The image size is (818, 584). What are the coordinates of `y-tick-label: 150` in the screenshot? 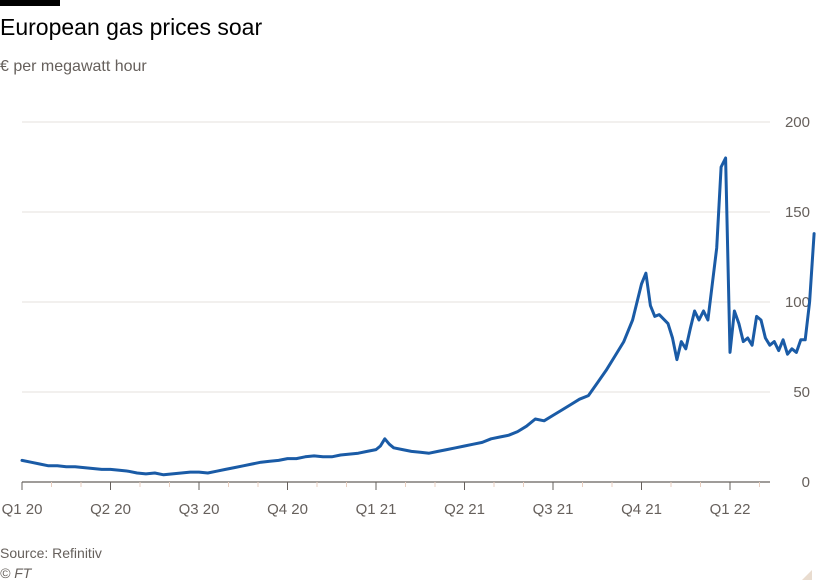 It's located at (797, 212).